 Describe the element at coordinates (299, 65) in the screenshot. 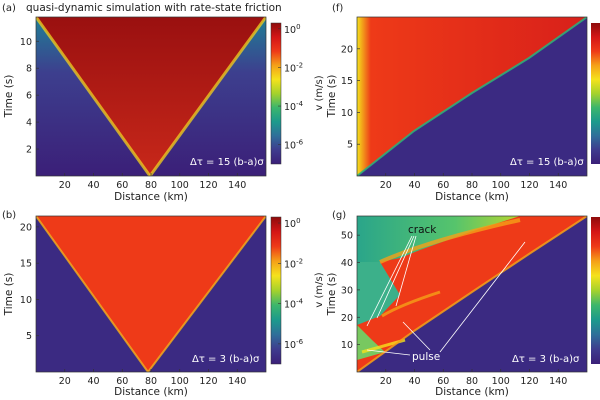

I see `colorbar-tick-exponent: -2` at that location.